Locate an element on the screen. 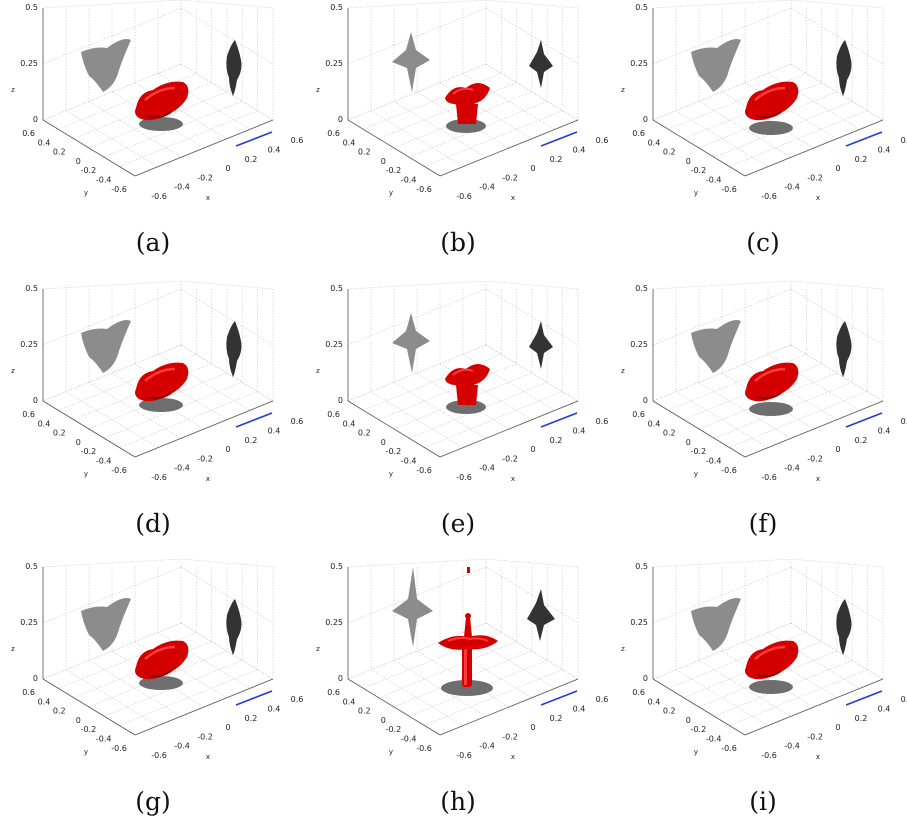 The width and height of the screenshot is (907, 834). grid-lines is located at coordinates (158, 647).